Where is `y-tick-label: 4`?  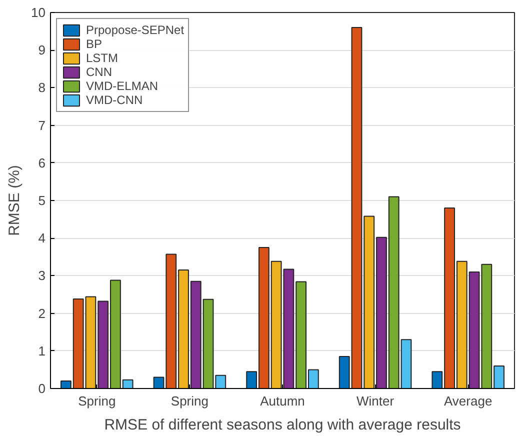
y-tick-label: 4 is located at coordinates (42, 238).